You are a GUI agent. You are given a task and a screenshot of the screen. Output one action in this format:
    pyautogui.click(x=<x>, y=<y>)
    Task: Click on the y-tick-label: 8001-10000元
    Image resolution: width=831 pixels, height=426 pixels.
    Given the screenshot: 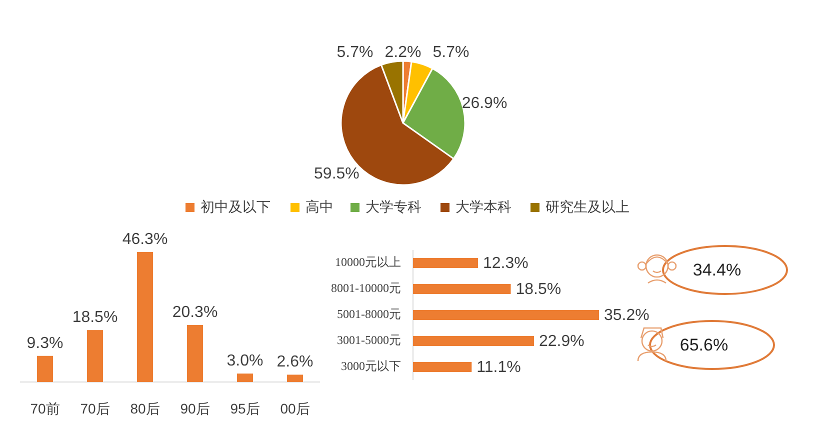 What is the action you would take?
    pyautogui.click(x=366, y=287)
    